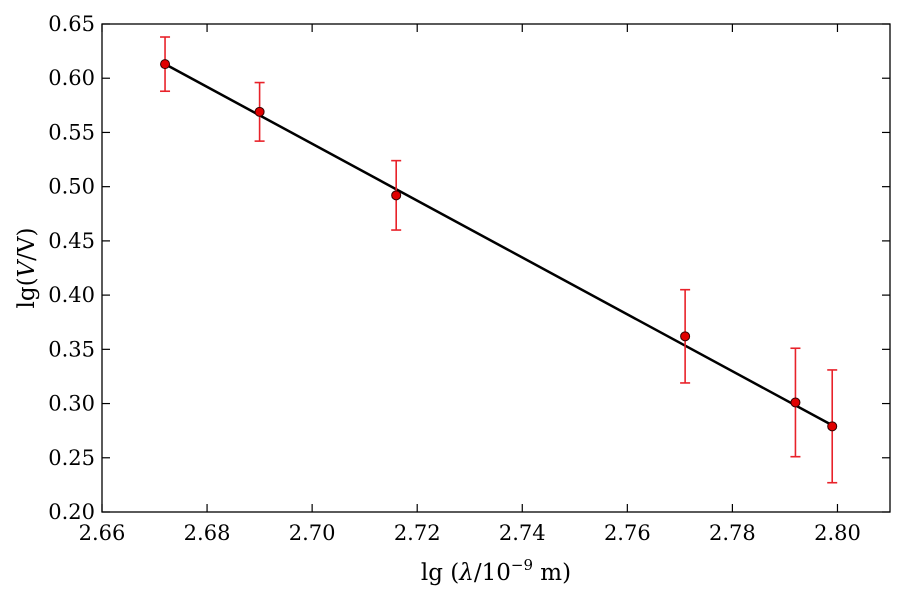  I want to click on y-tick-label: 0.35, so click(71, 349).